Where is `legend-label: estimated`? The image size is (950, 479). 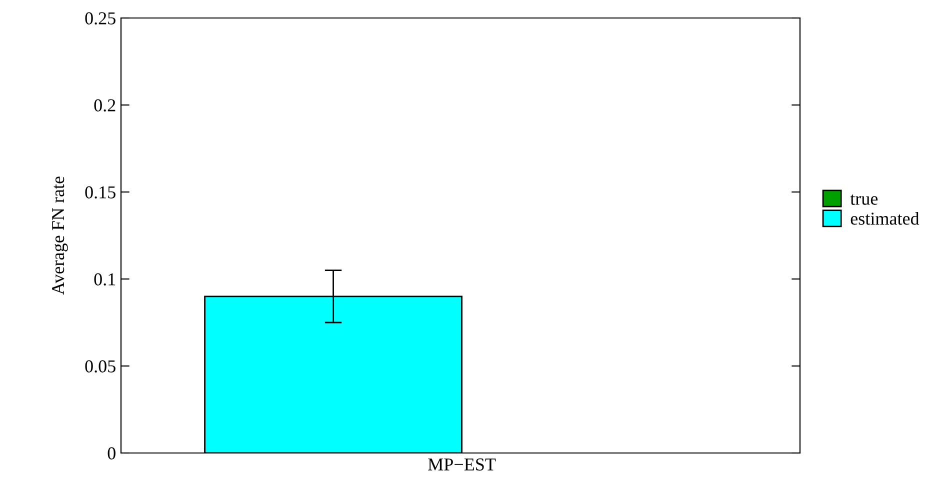
legend-label: estimated is located at coordinates (885, 218).